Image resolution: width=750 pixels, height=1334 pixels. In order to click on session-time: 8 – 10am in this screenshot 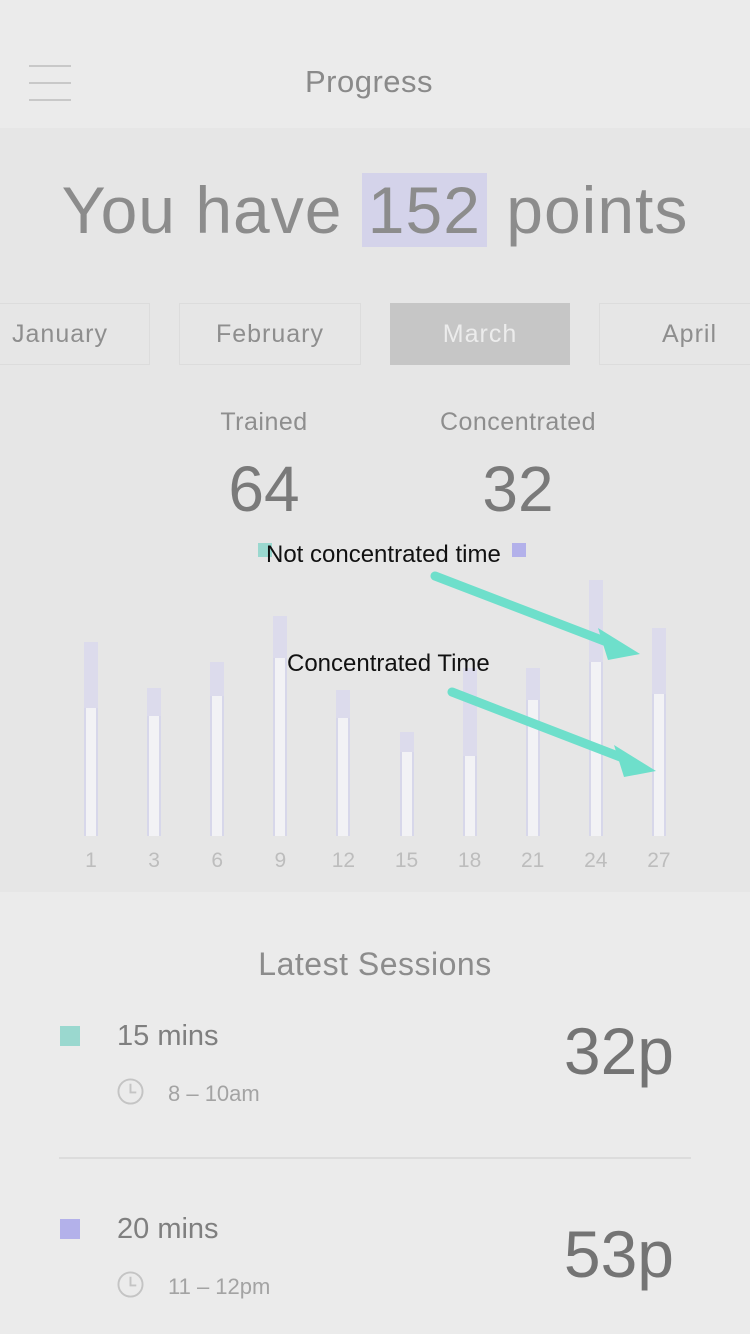, I will do `click(214, 1093)`.